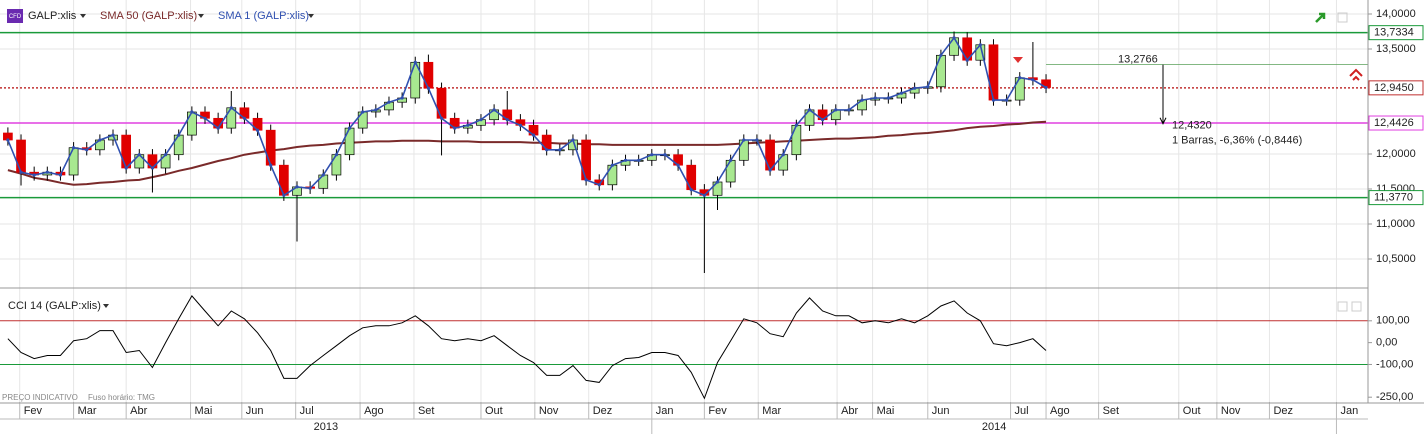  What do you see at coordinates (255, 411) in the screenshot?
I see `x-tick-label: Jun` at bounding box center [255, 411].